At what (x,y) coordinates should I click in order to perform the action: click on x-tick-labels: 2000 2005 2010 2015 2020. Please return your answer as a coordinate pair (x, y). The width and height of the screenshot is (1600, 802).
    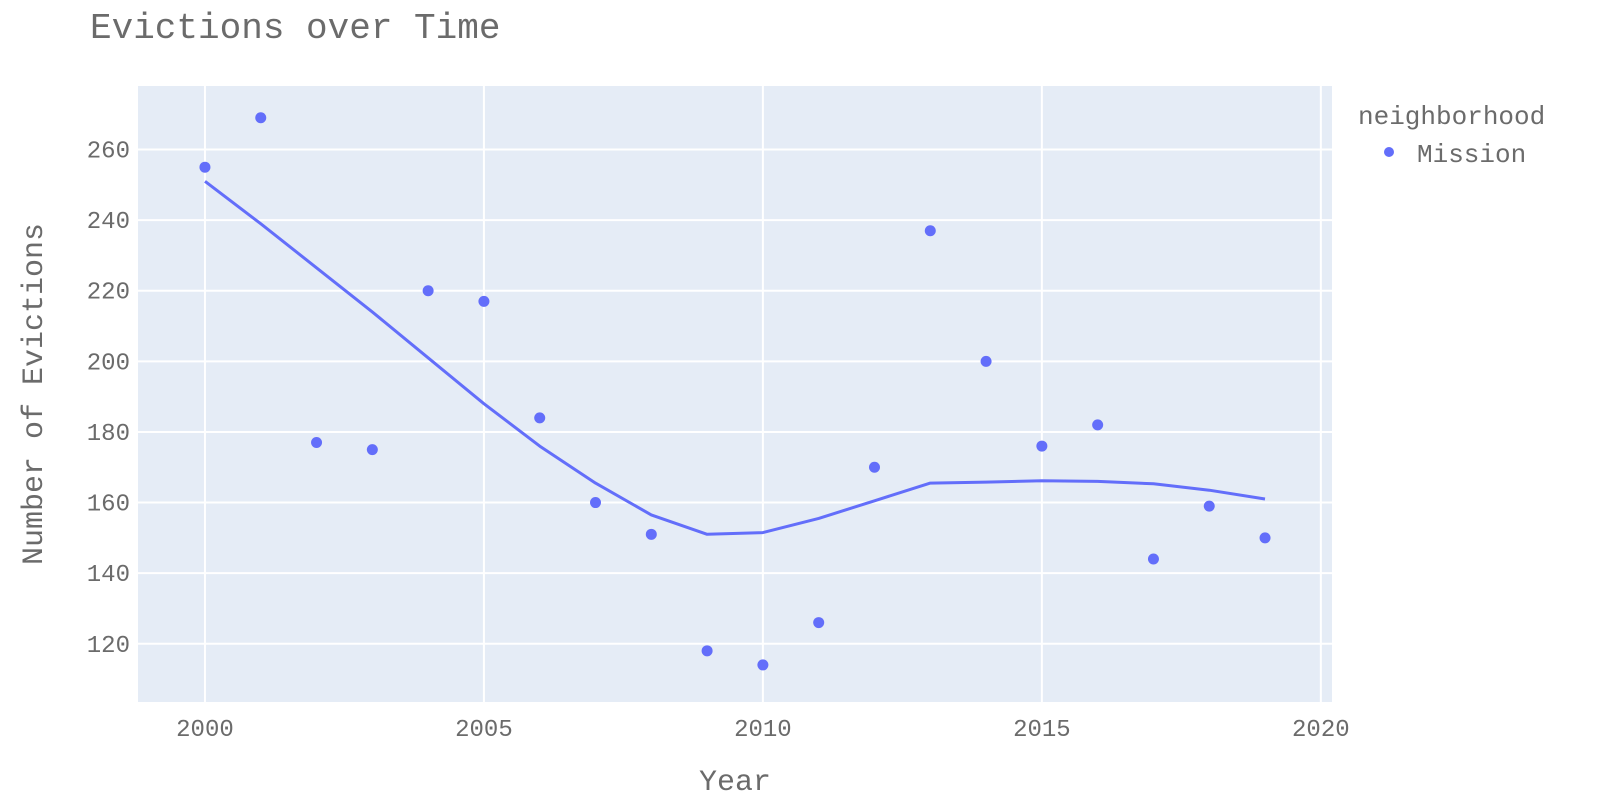
    Looking at the image, I should click on (762, 730).